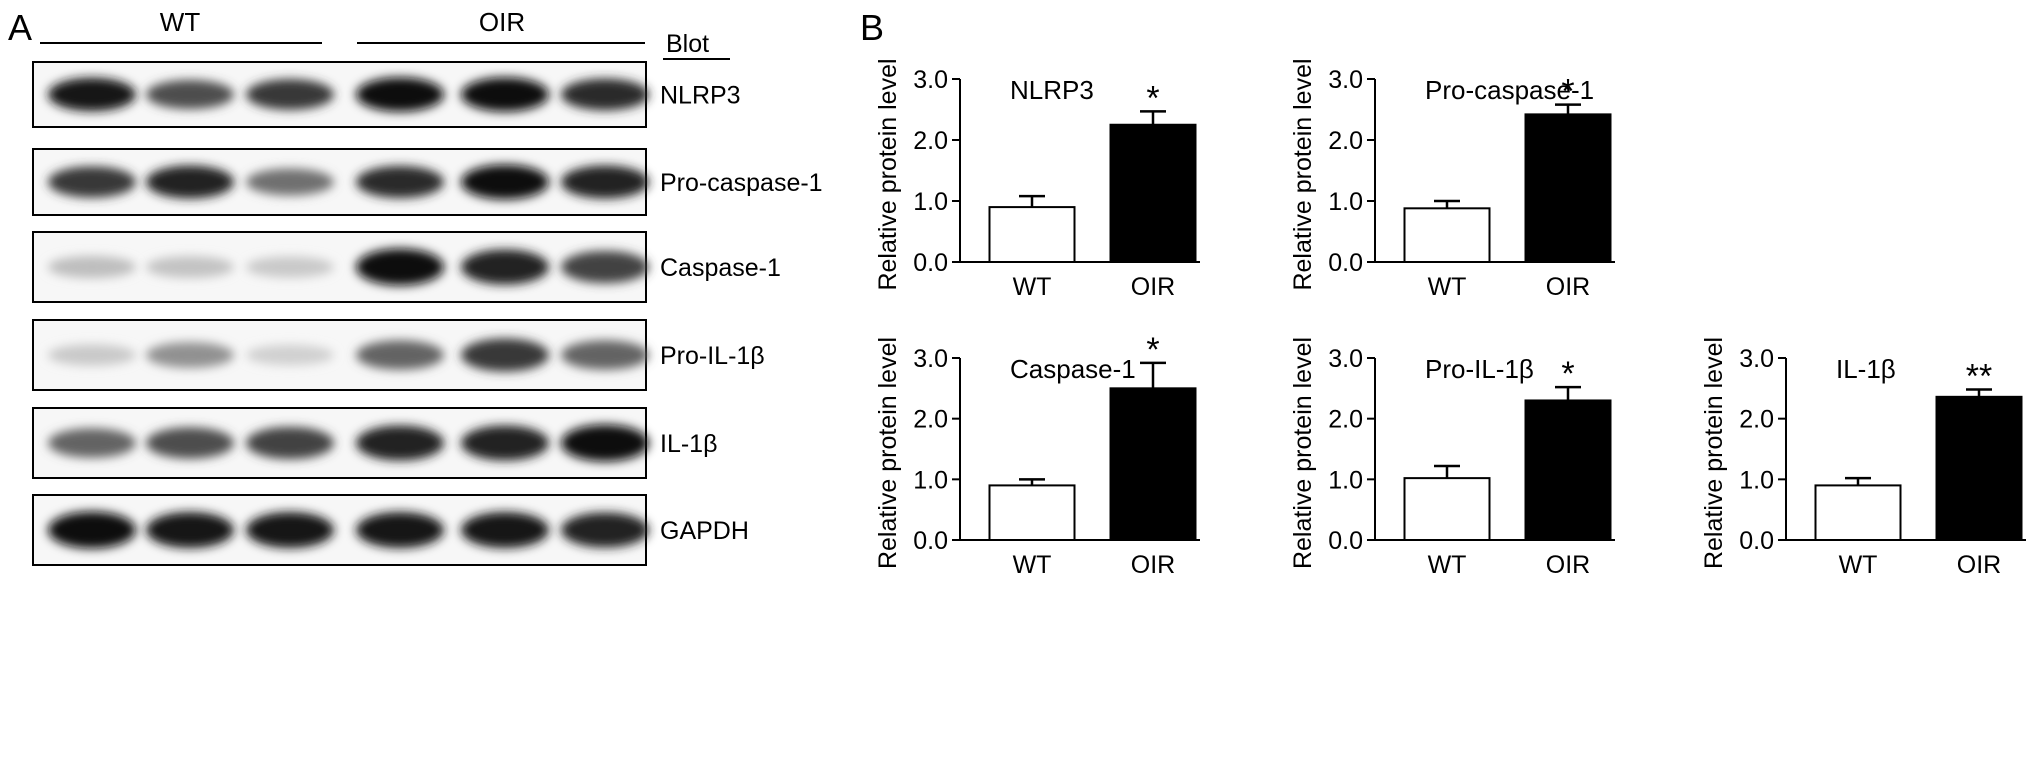 This screenshot has width=2031, height=758. I want to click on blot-strip-pro-il-1: Pro-IL-1β, so click(398, 355).